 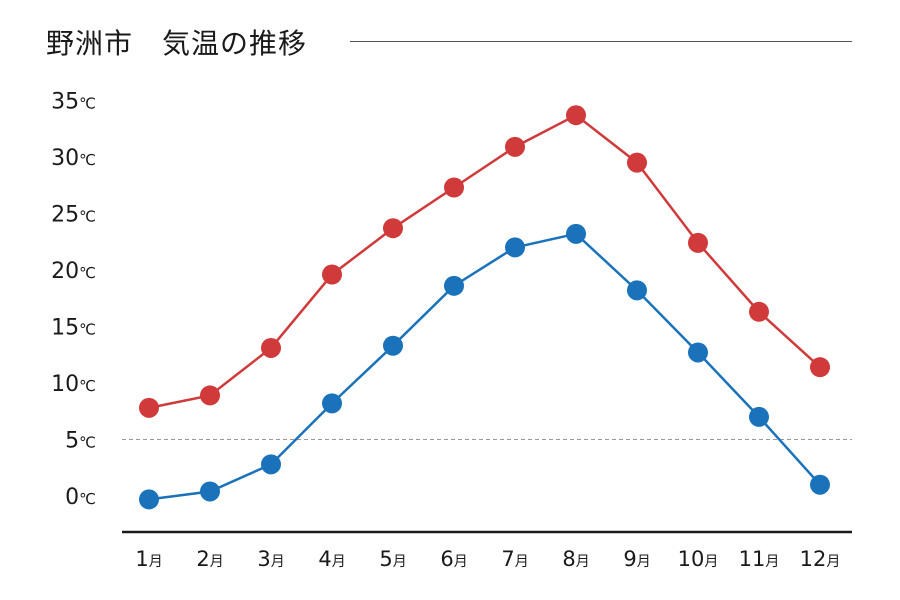 I want to click on y-tick-label: 30℃, so click(x=73, y=158).